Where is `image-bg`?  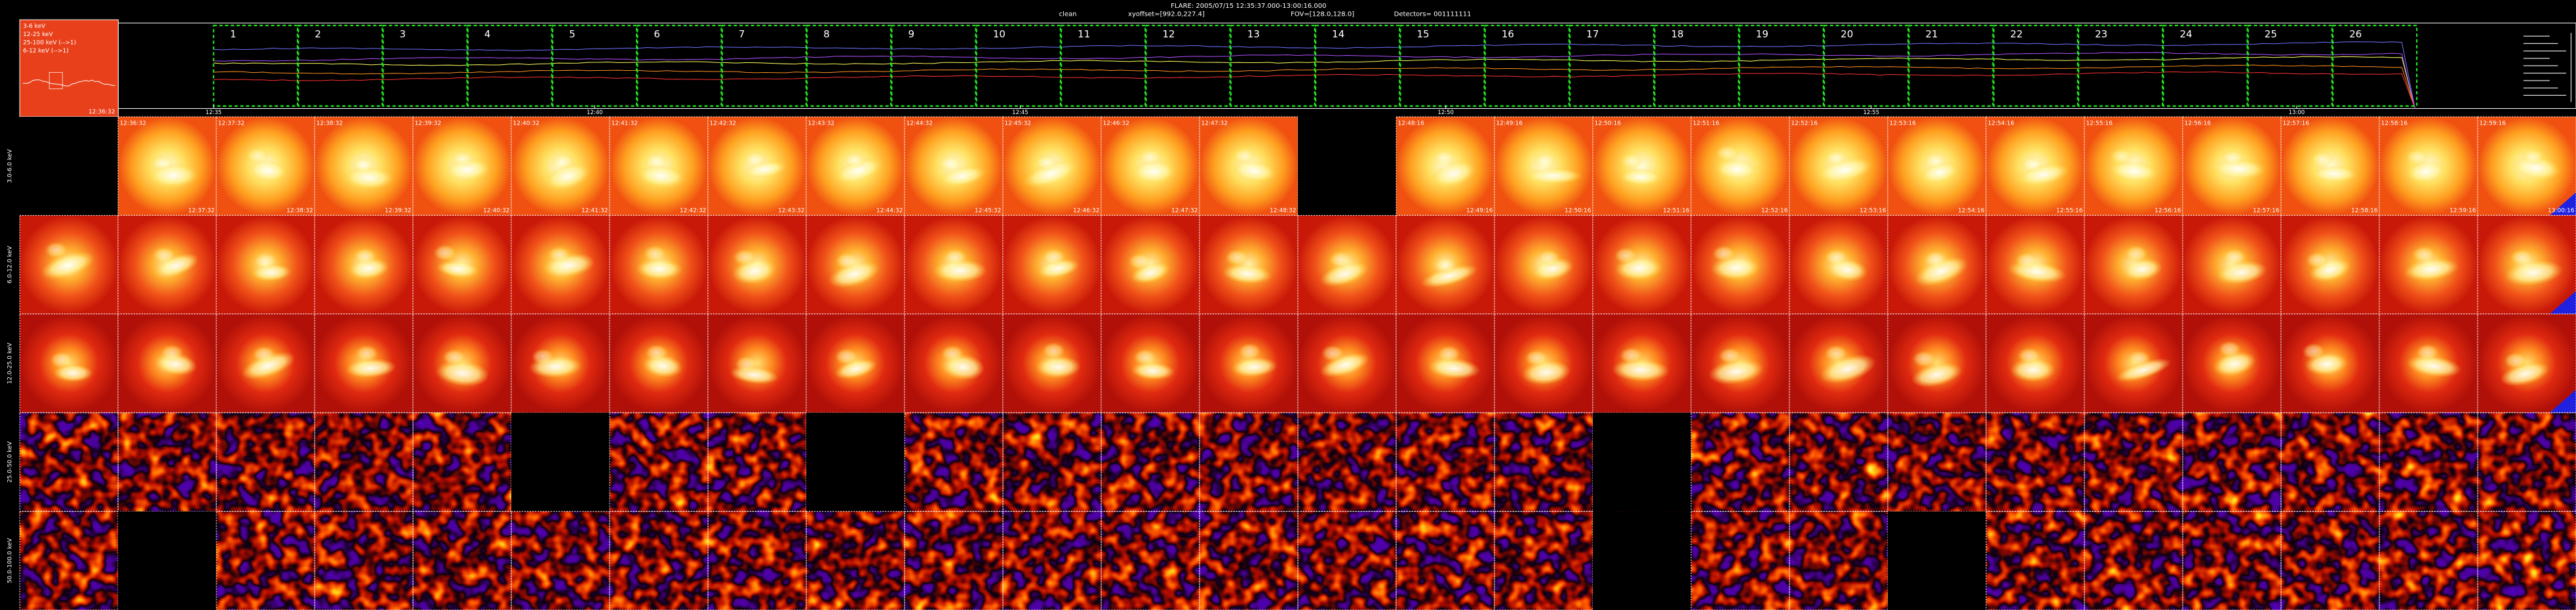 image-bg is located at coordinates (1937, 363).